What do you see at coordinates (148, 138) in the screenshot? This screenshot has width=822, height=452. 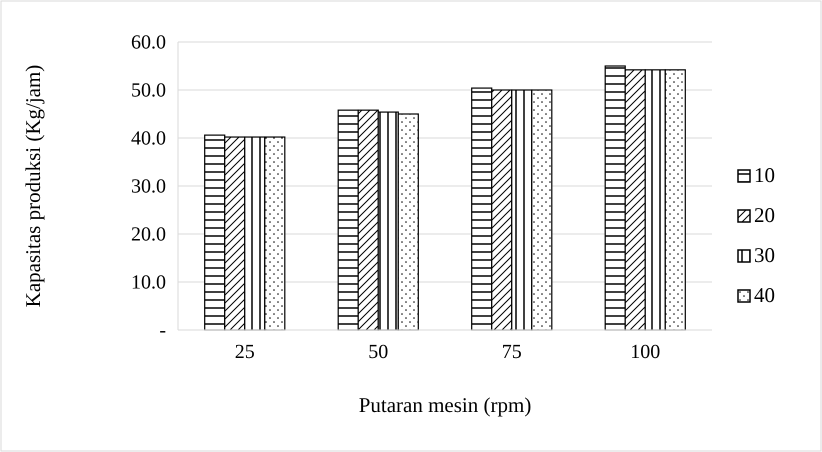 I see `y-tick-label: 40.0` at bounding box center [148, 138].